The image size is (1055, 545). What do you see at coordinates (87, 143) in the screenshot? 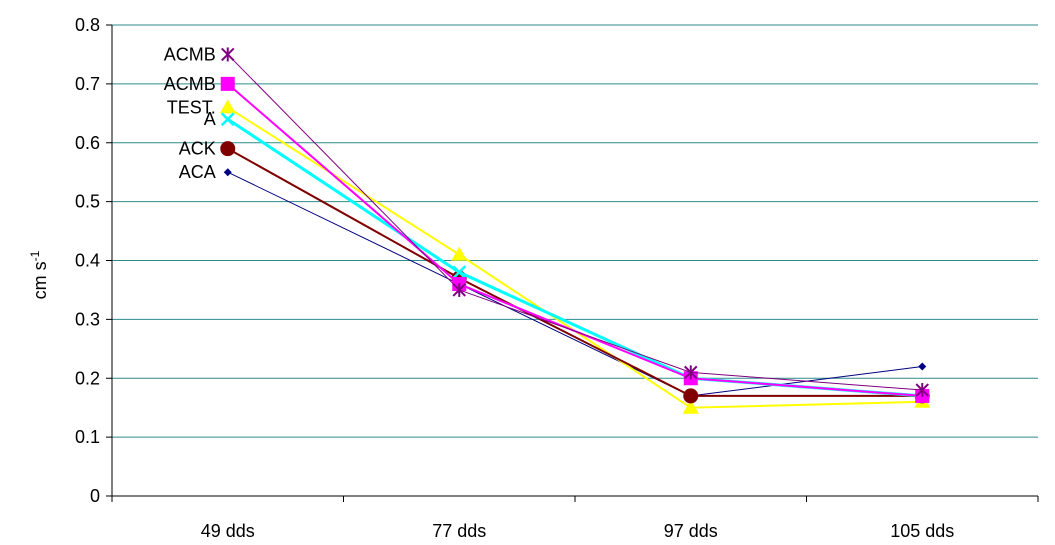
I see `y-tick-label: 0.6` at bounding box center [87, 143].